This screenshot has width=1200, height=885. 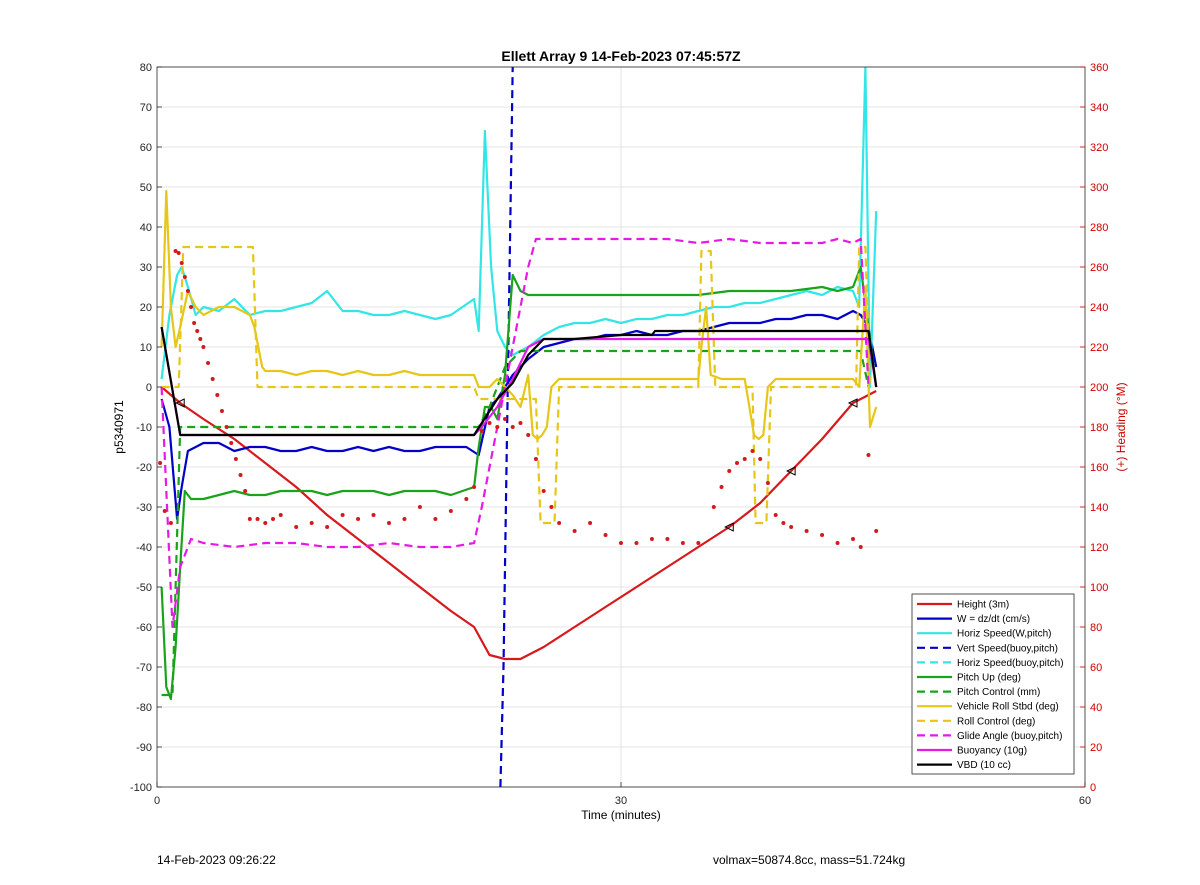 What do you see at coordinates (1099, 388) in the screenshot?
I see `y2-tick-label: 200` at bounding box center [1099, 388].